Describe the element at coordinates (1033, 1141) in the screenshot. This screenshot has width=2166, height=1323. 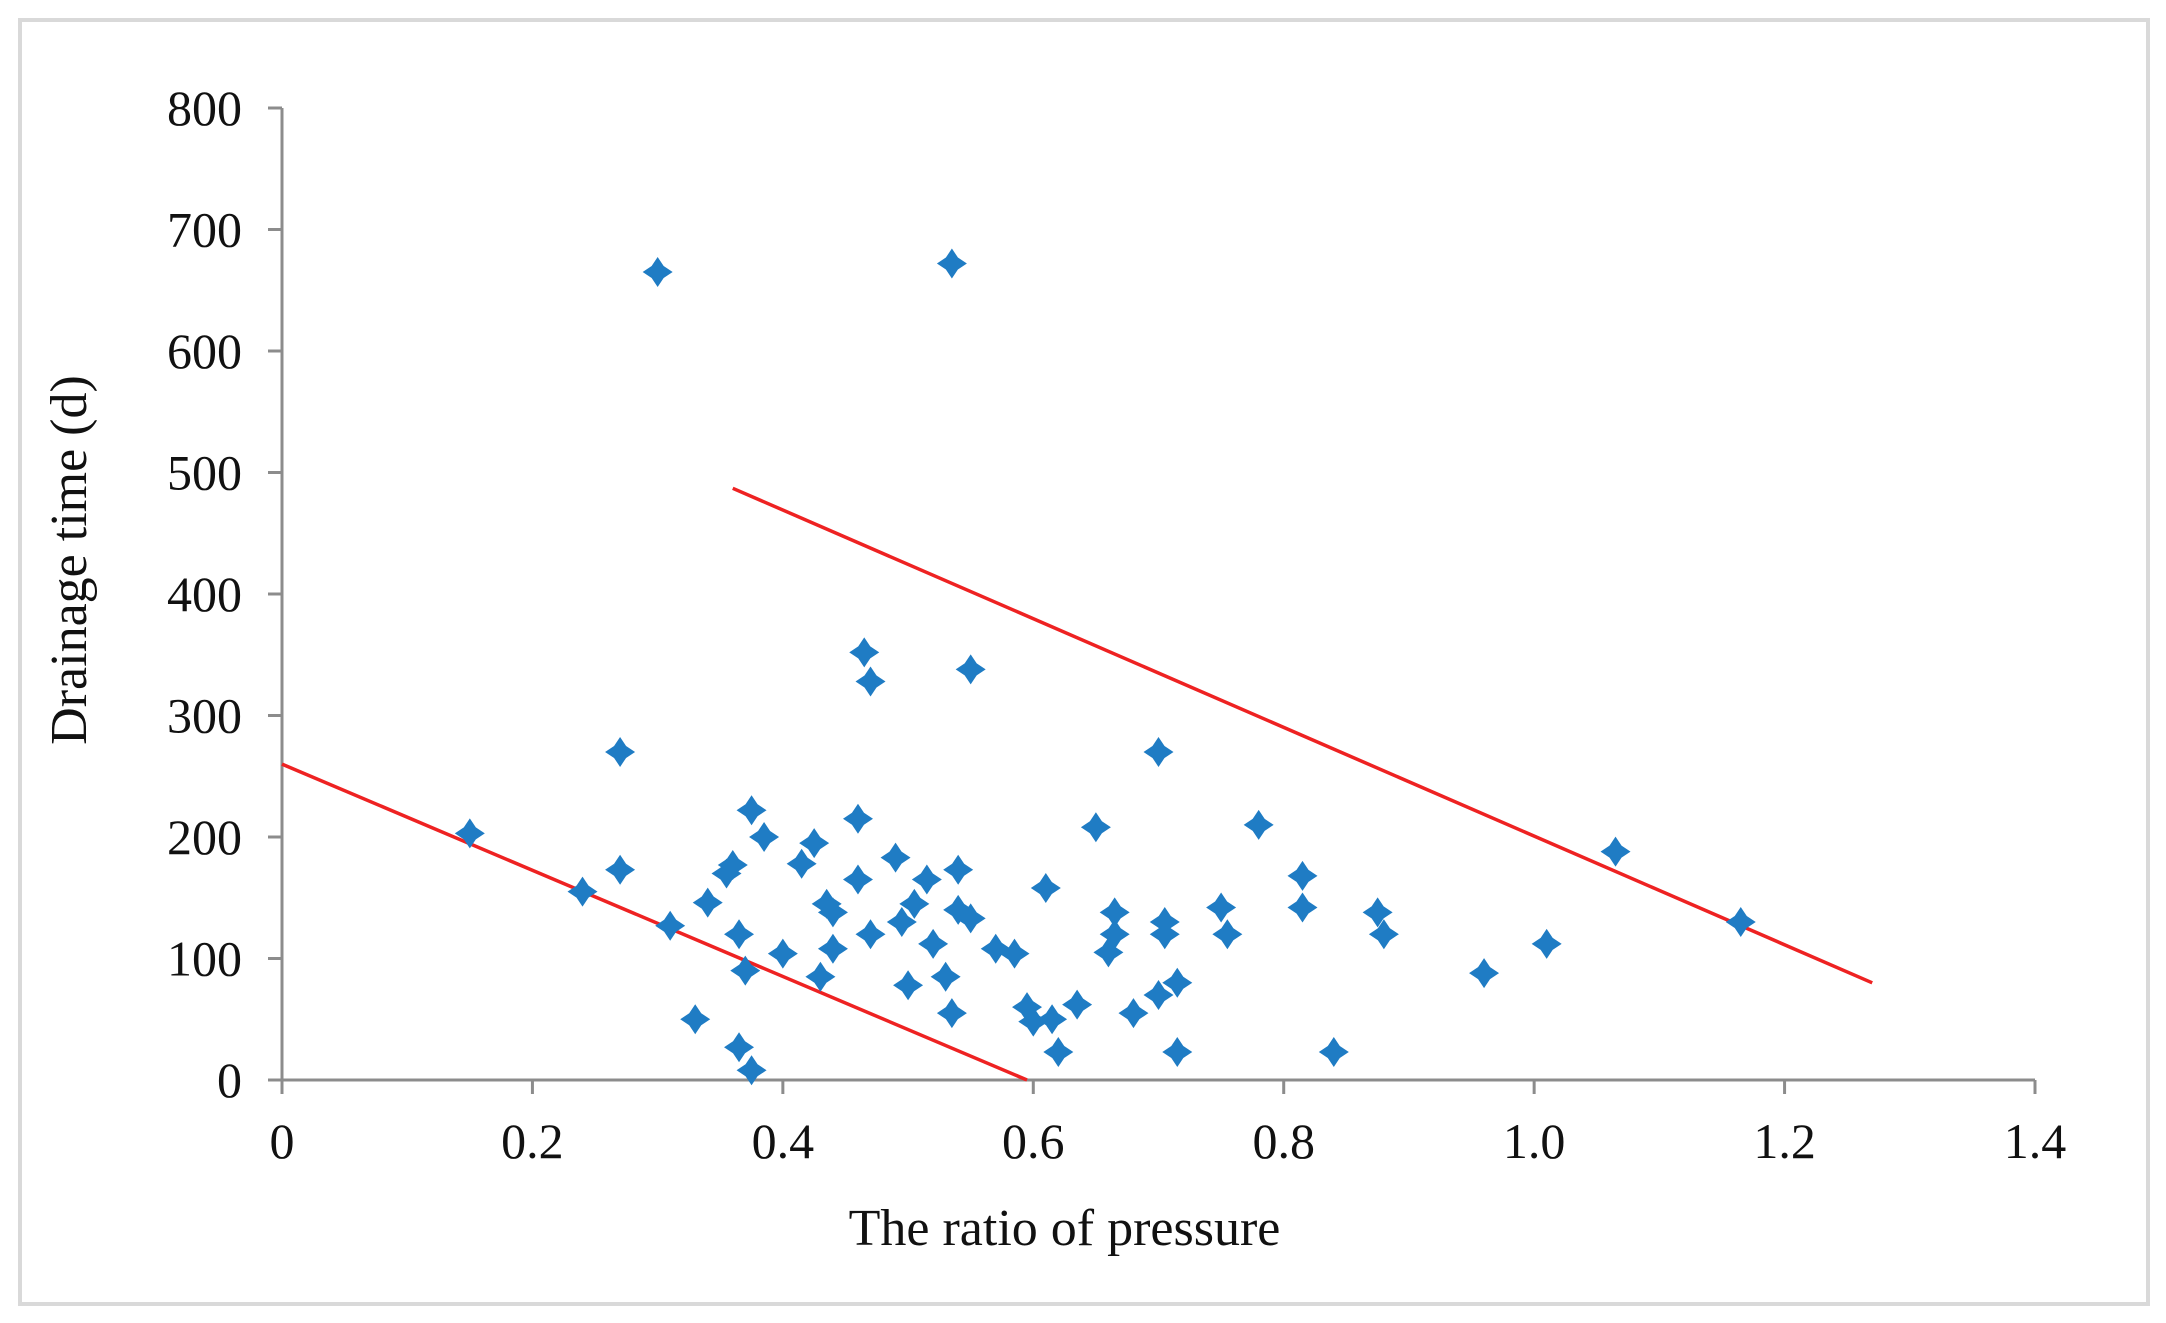
I see `x-tick-label: 0.6` at that location.